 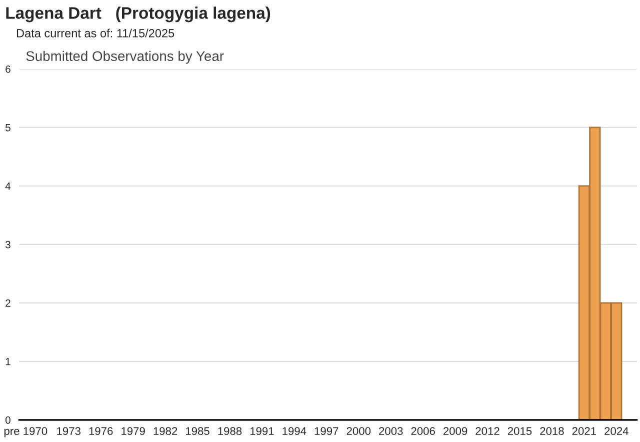 What do you see at coordinates (520, 431) in the screenshot?
I see `x-tick-label: 2015` at bounding box center [520, 431].